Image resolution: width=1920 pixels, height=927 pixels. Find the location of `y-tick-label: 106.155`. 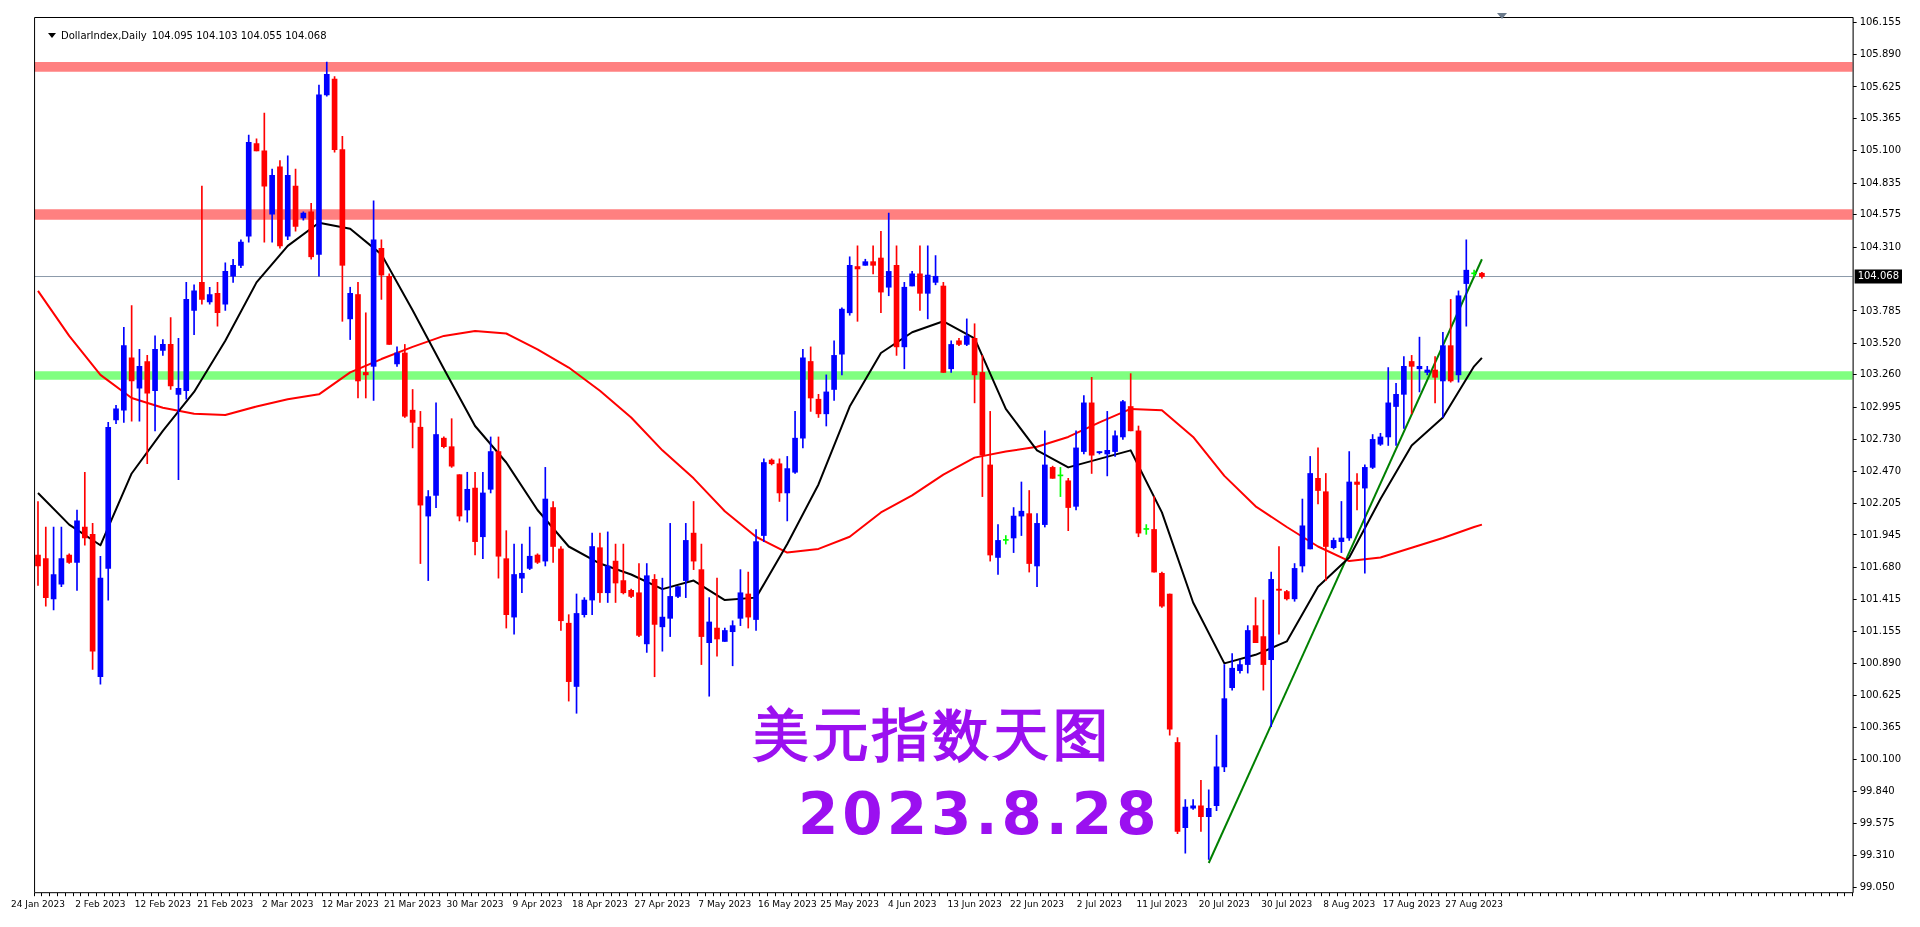

y-tick-label: 106.155 is located at coordinates (1880, 22).